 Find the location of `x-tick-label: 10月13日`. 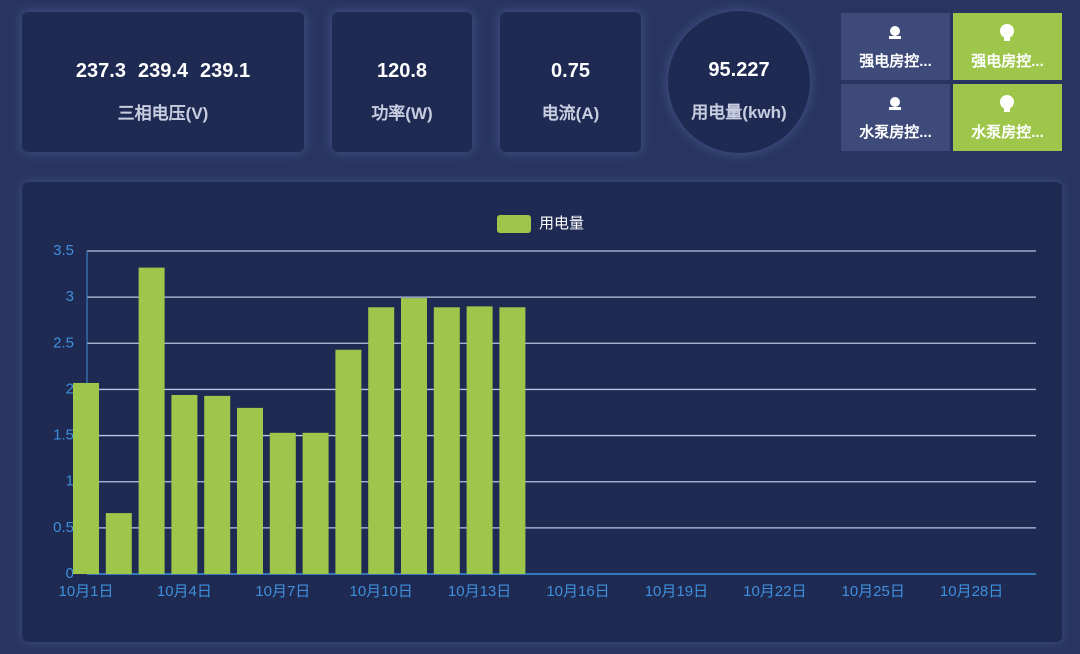

x-tick-label: 10月13日 is located at coordinates (479, 591).